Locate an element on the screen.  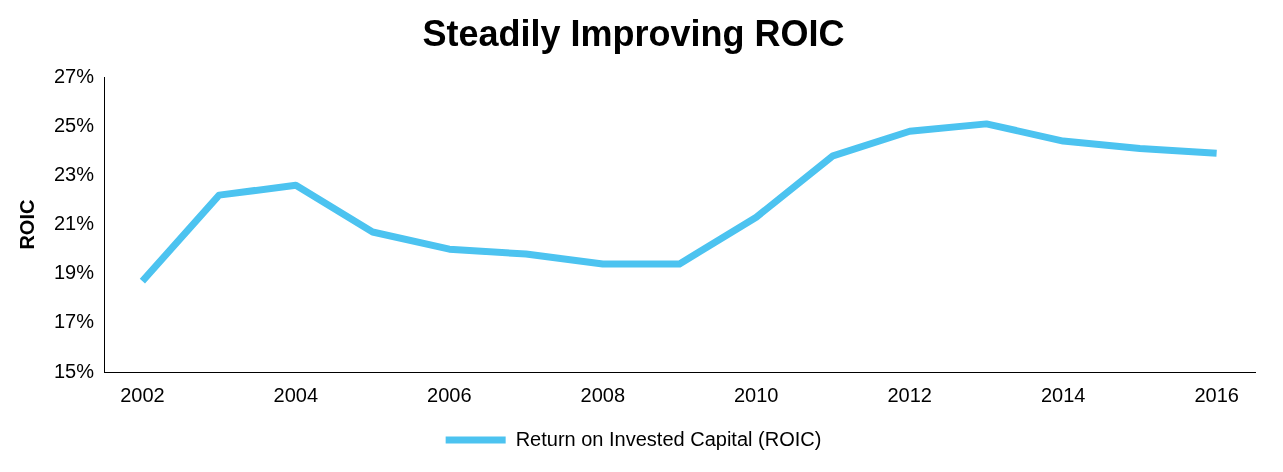
chart-title: Steadily Improving ROIC is located at coordinates (633, 33).